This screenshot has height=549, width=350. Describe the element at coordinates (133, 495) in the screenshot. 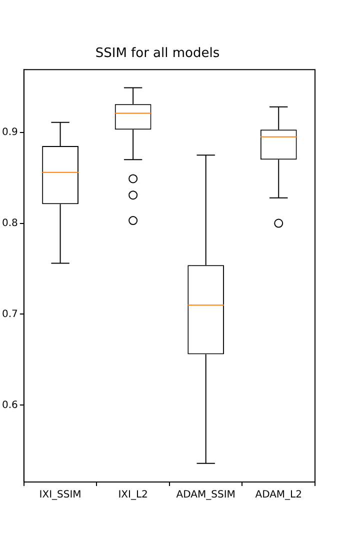

I see `x-tick-label: IXI_L2` at that location.